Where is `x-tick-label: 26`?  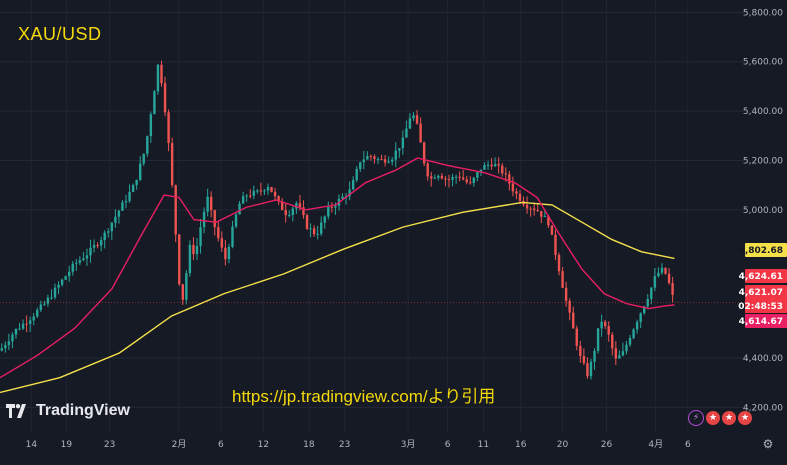 x-tick-label: 26 is located at coordinates (607, 445).